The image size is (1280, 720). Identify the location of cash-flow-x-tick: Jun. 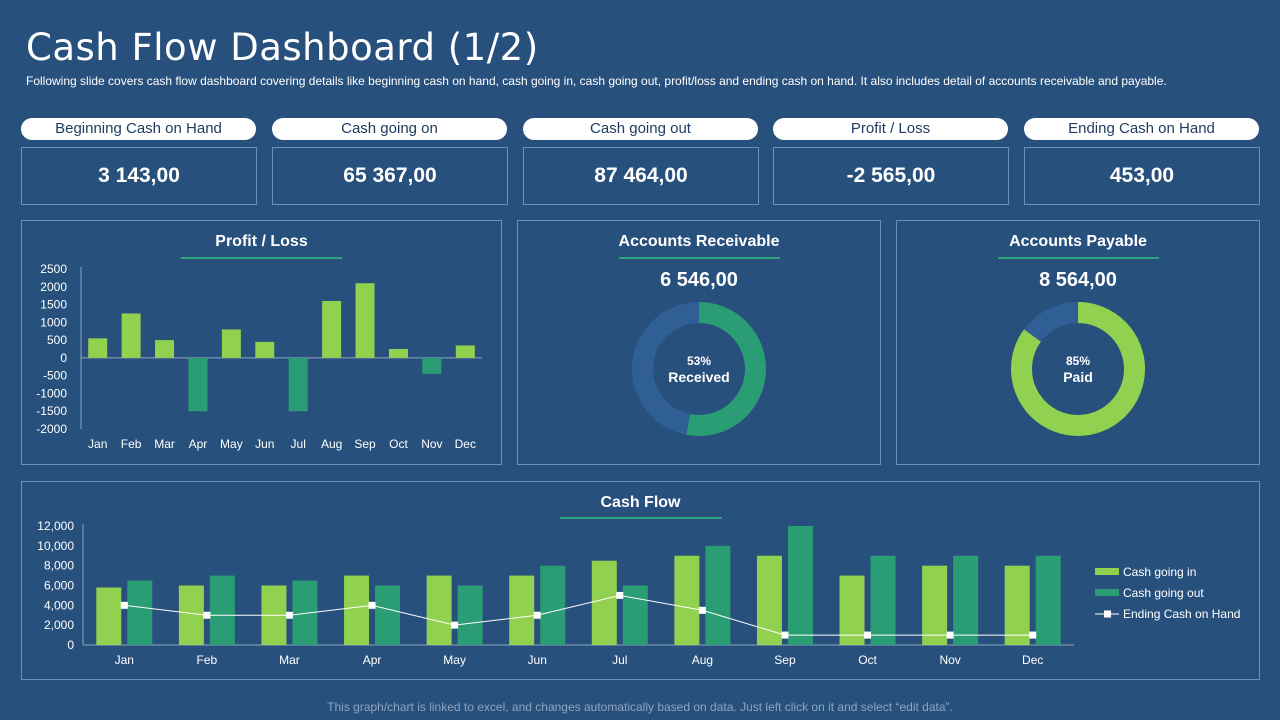
(537, 660).